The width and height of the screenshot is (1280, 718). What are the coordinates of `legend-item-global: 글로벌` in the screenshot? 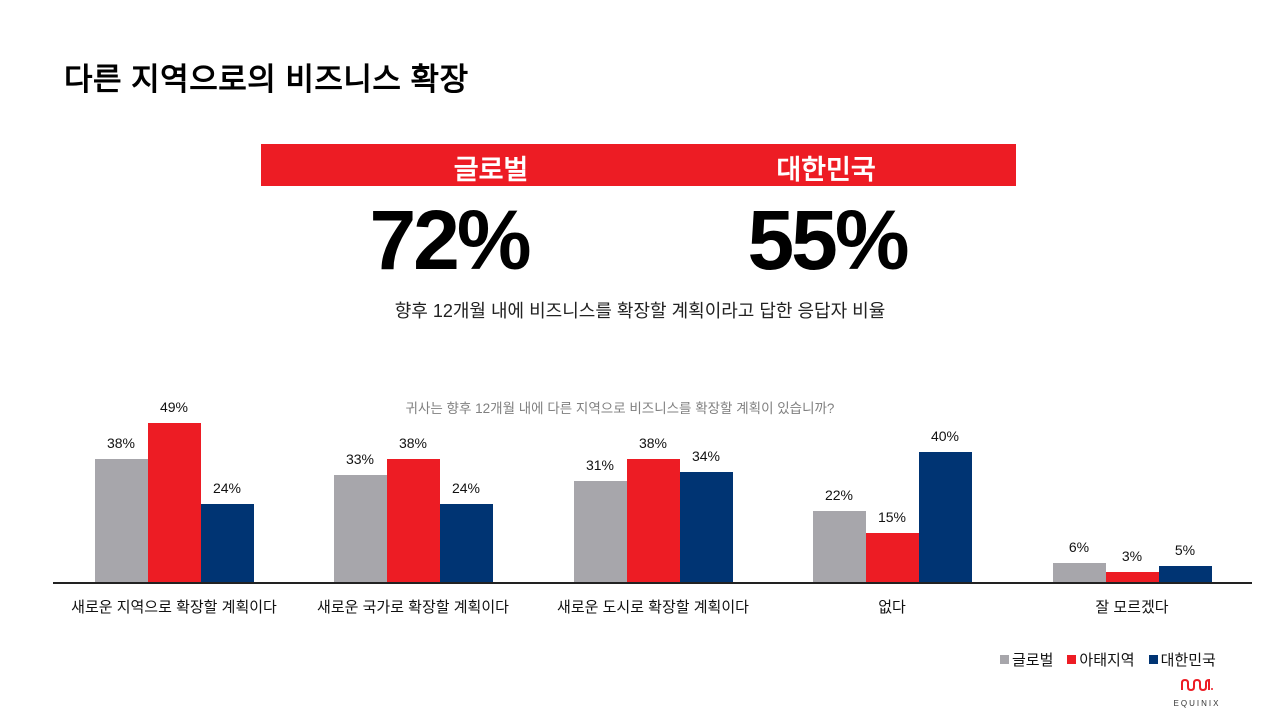 It's located at (1026, 659).